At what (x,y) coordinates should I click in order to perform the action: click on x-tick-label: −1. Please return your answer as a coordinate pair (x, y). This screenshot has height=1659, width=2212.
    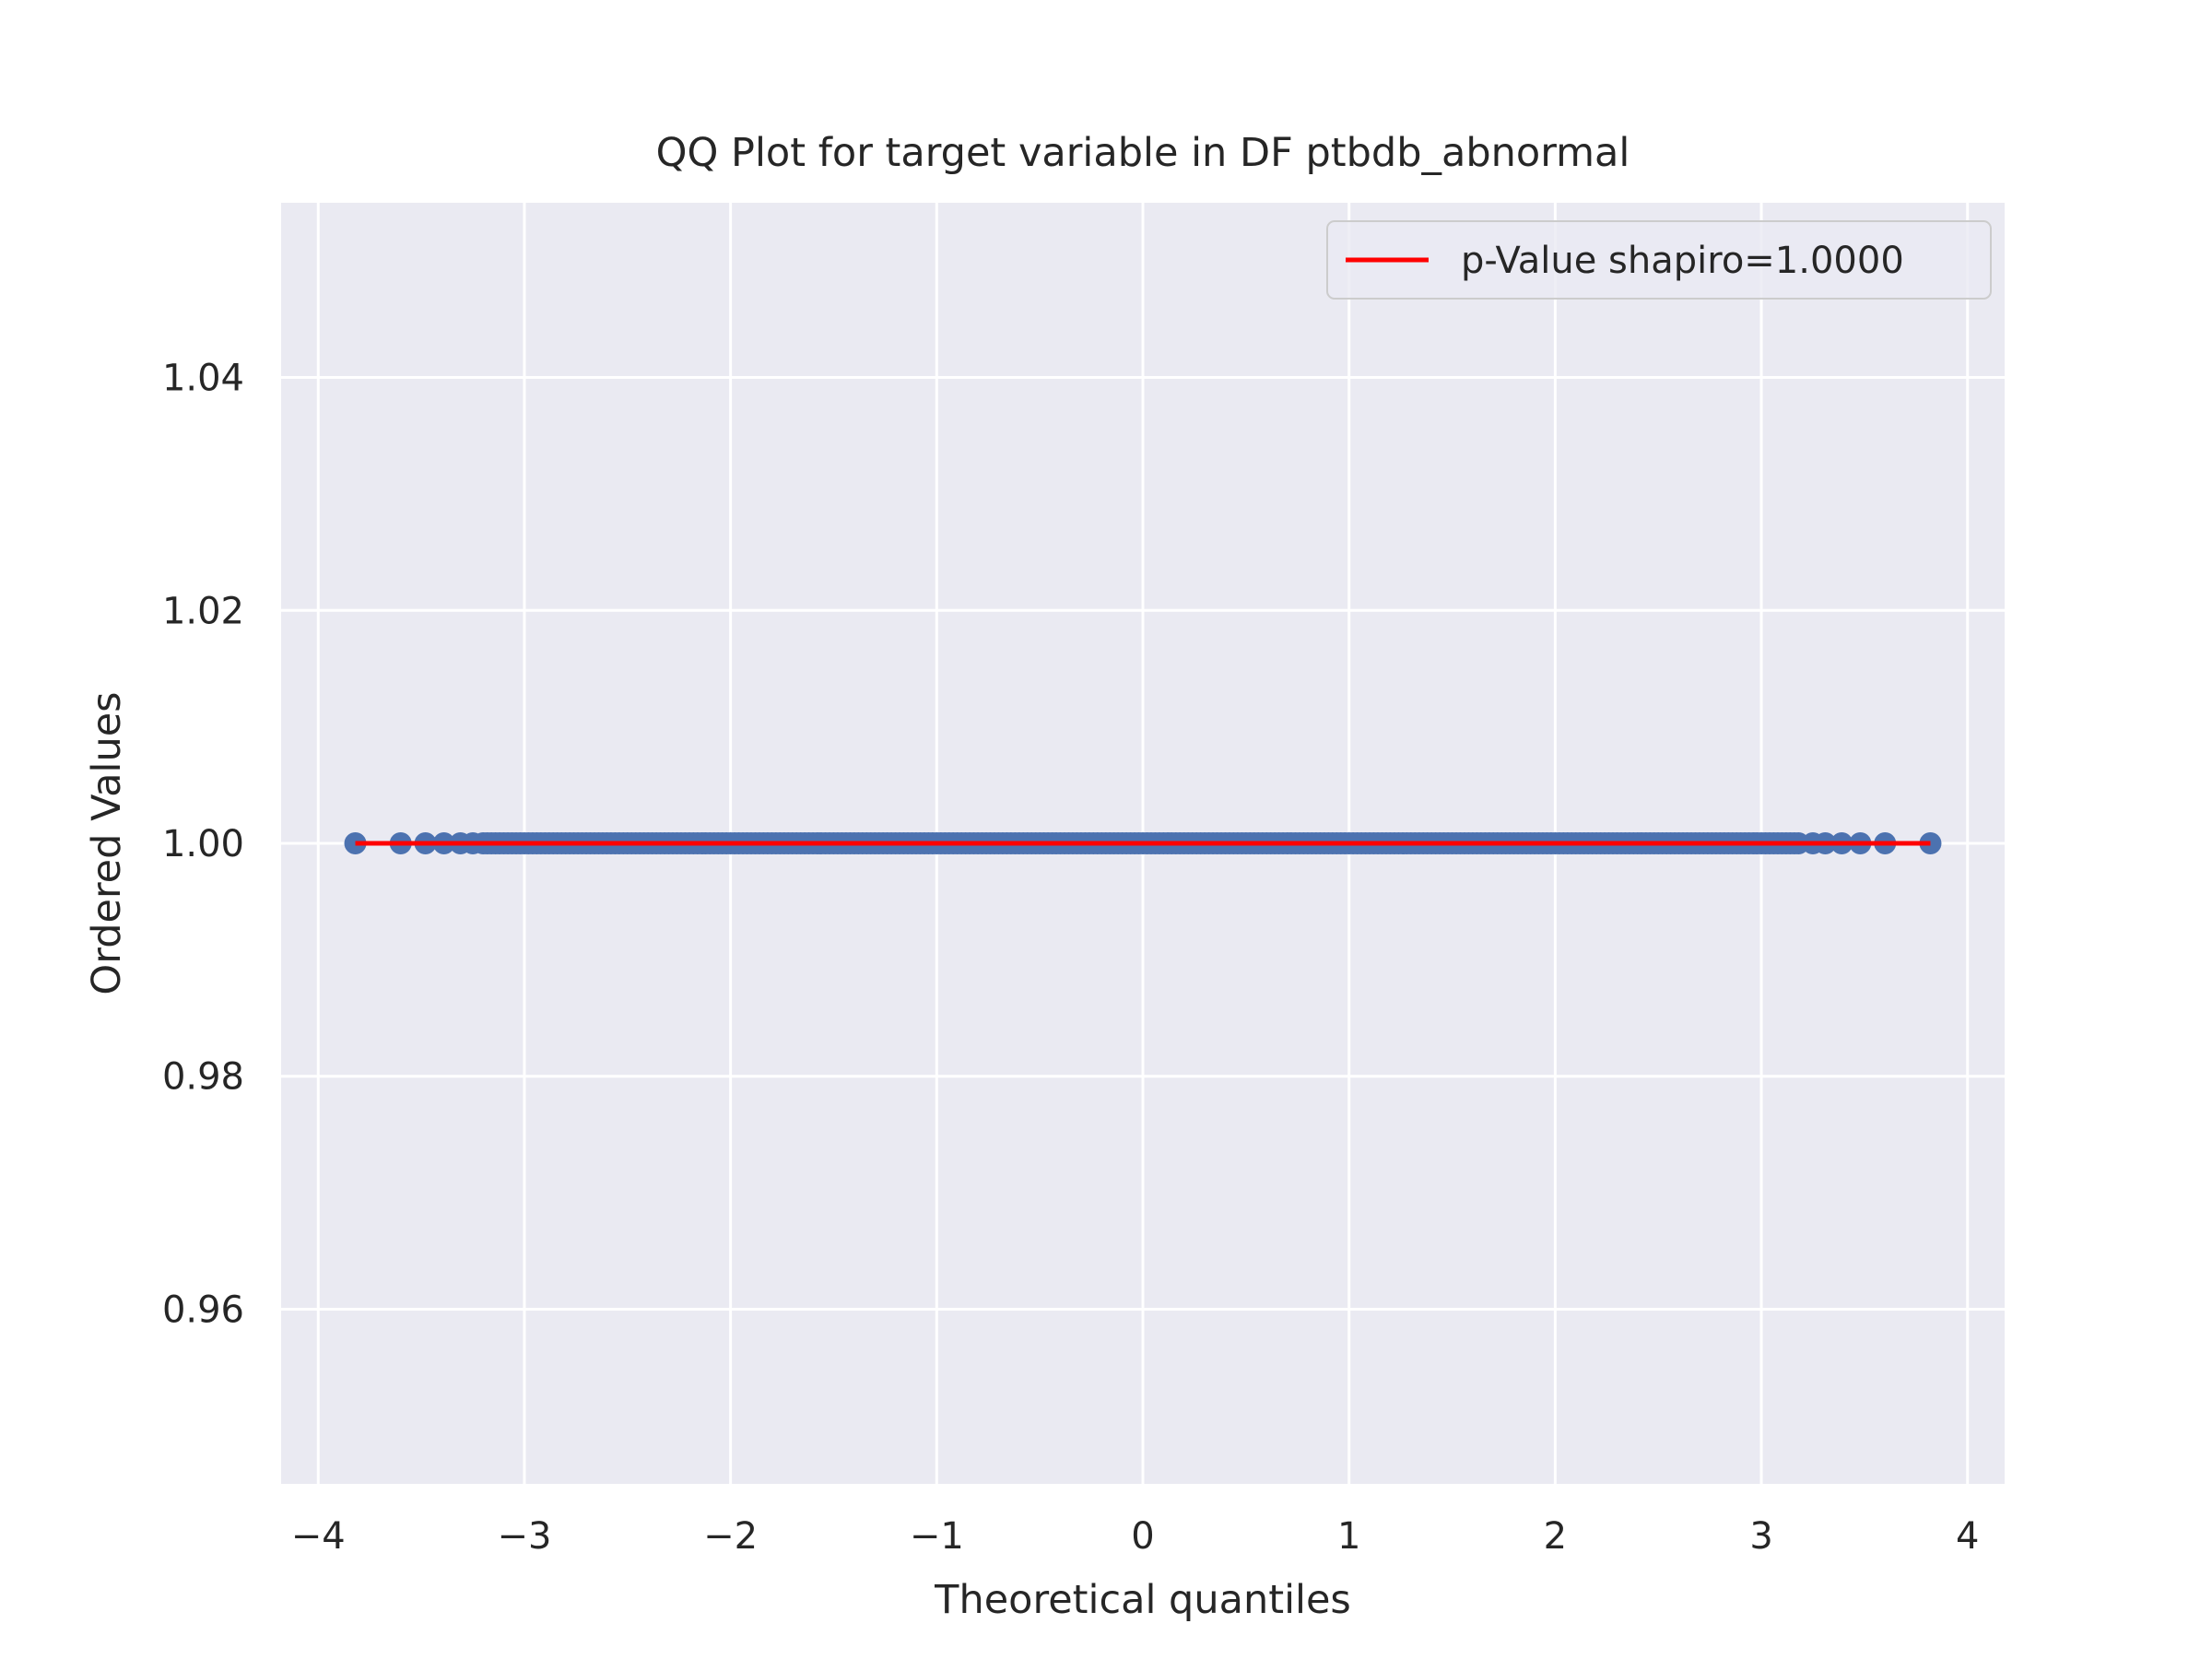
    Looking at the image, I should click on (937, 1536).